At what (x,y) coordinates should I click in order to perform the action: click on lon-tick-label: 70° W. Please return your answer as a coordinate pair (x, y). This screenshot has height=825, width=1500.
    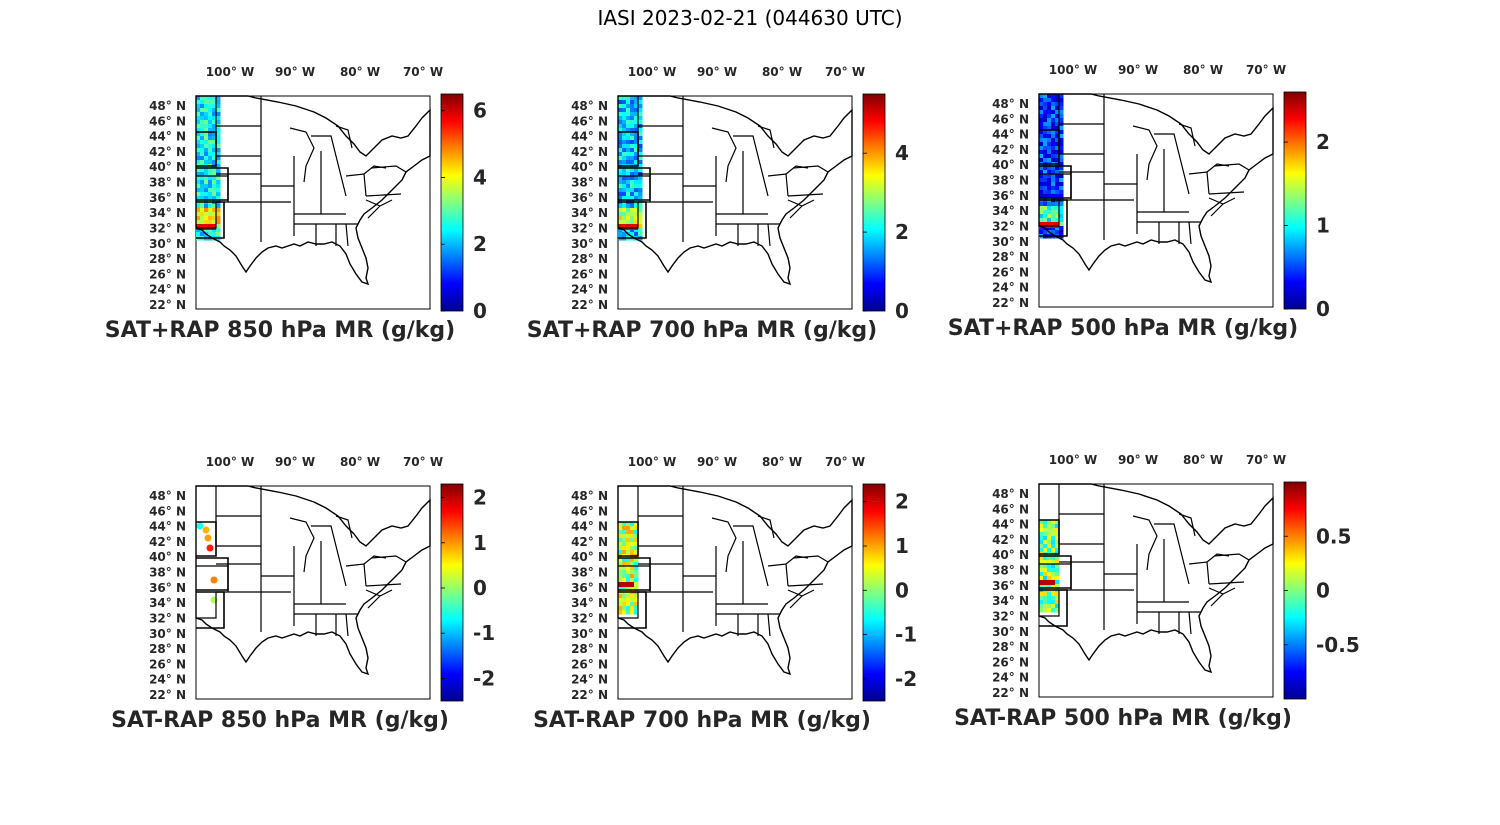
    Looking at the image, I should click on (423, 72).